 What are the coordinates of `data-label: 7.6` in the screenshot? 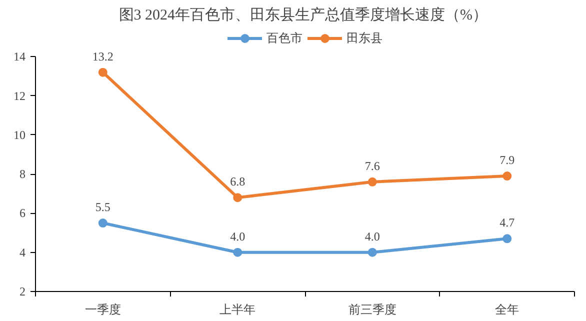 It's located at (372, 165).